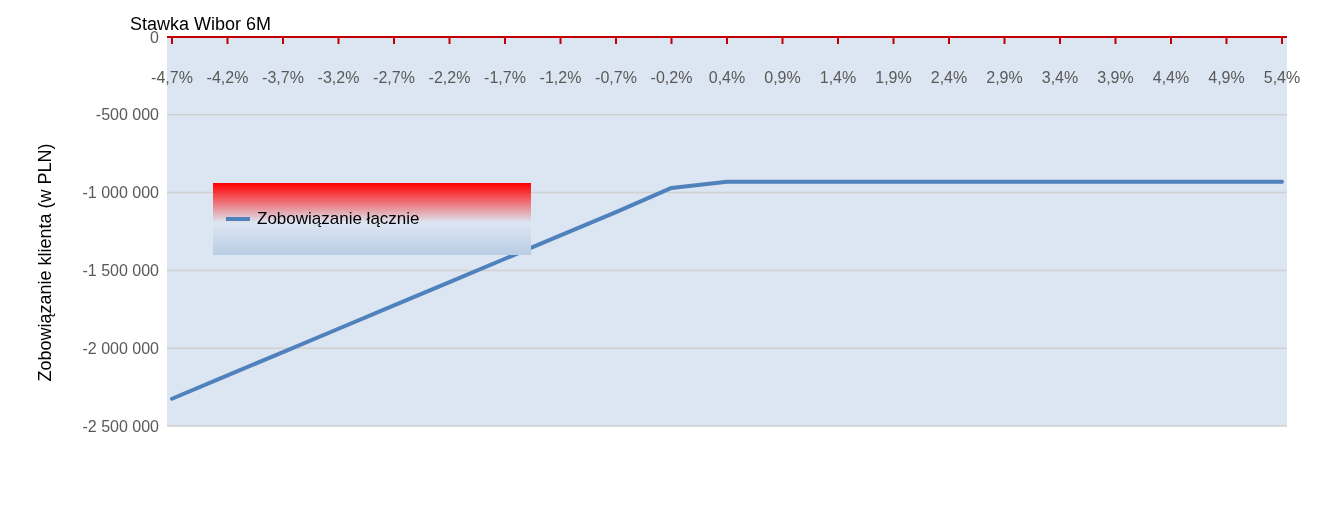 This screenshot has height=517, width=1320. What do you see at coordinates (338, 219) in the screenshot?
I see `legend-label: Zobowiązanie łącznie` at bounding box center [338, 219].